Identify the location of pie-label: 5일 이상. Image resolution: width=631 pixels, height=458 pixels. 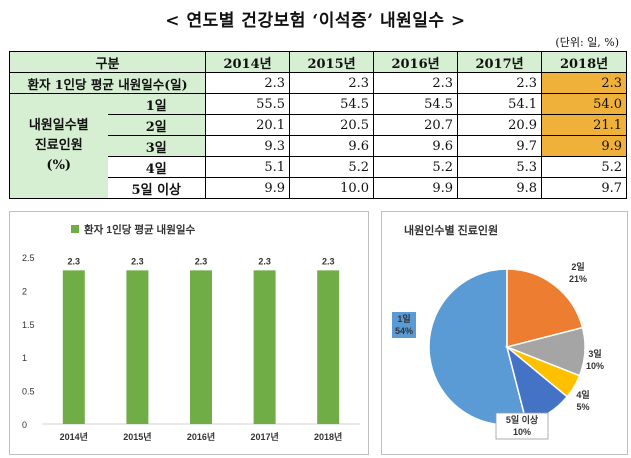
(522, 419).